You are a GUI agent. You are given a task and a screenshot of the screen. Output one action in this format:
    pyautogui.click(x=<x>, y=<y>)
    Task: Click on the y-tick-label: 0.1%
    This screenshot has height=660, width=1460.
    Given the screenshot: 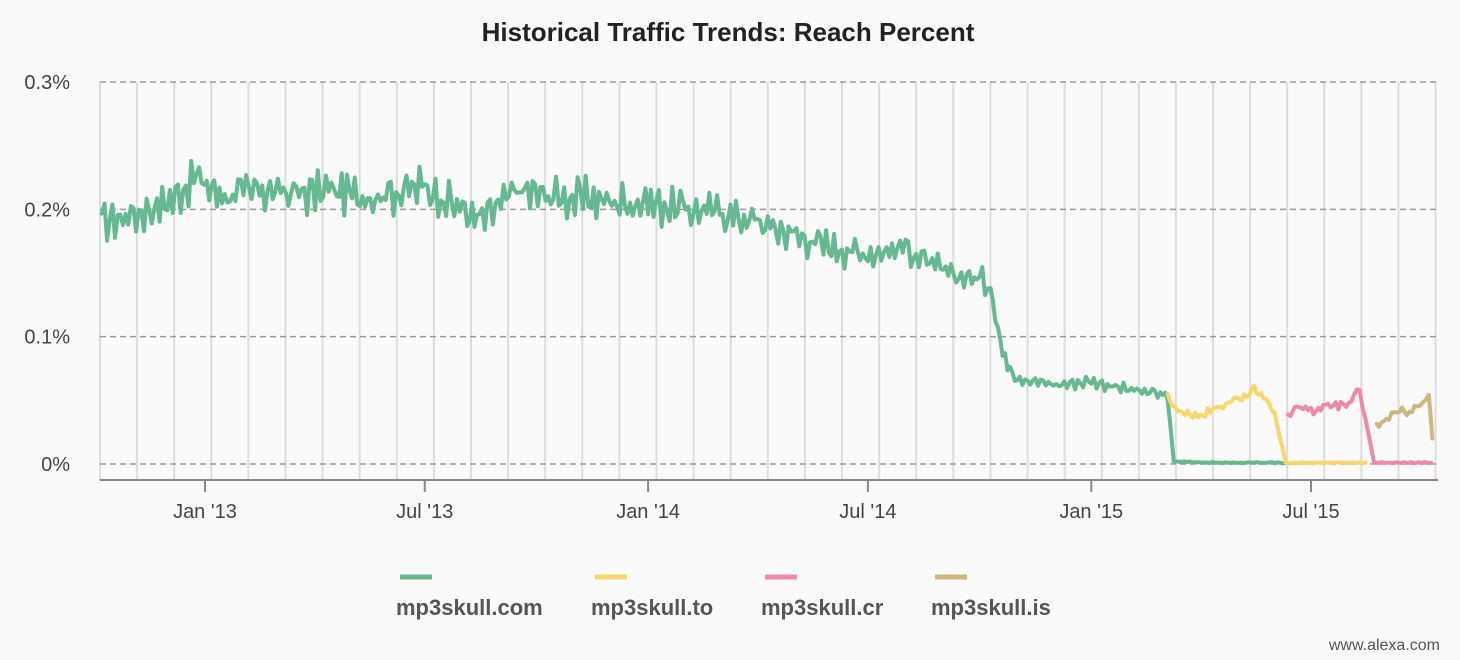 What is the action you would take?
    pyautogui.click(x=47, y=338)
    